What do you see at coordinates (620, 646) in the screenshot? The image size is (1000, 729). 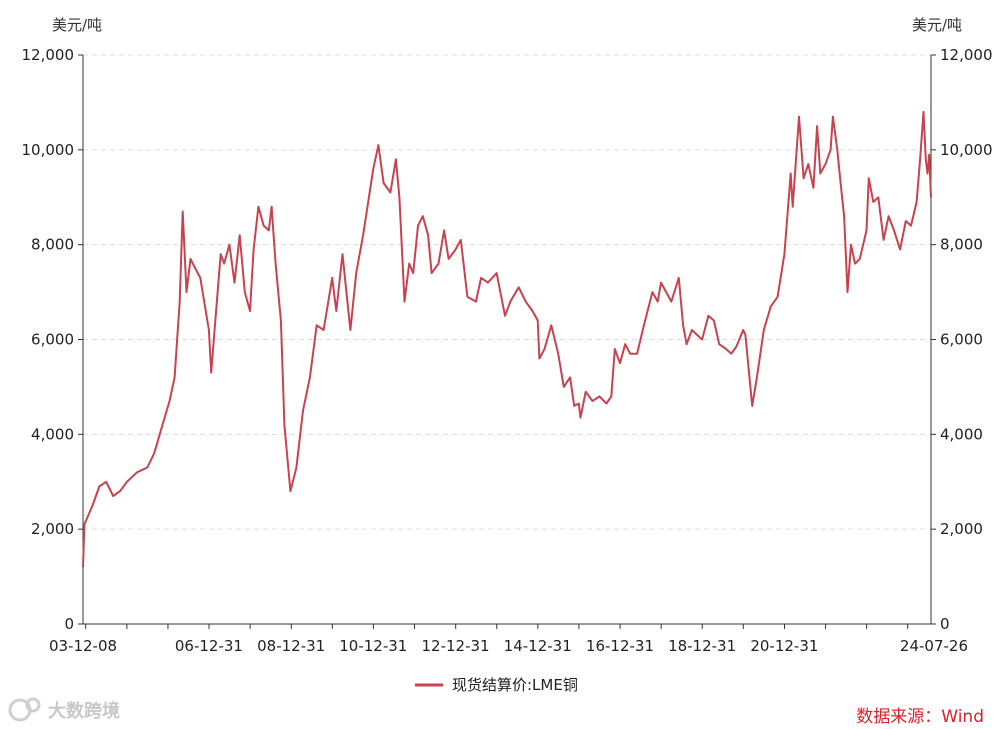 I see `x-tick-label: 16-12-31` at bounding box center [620, 646].